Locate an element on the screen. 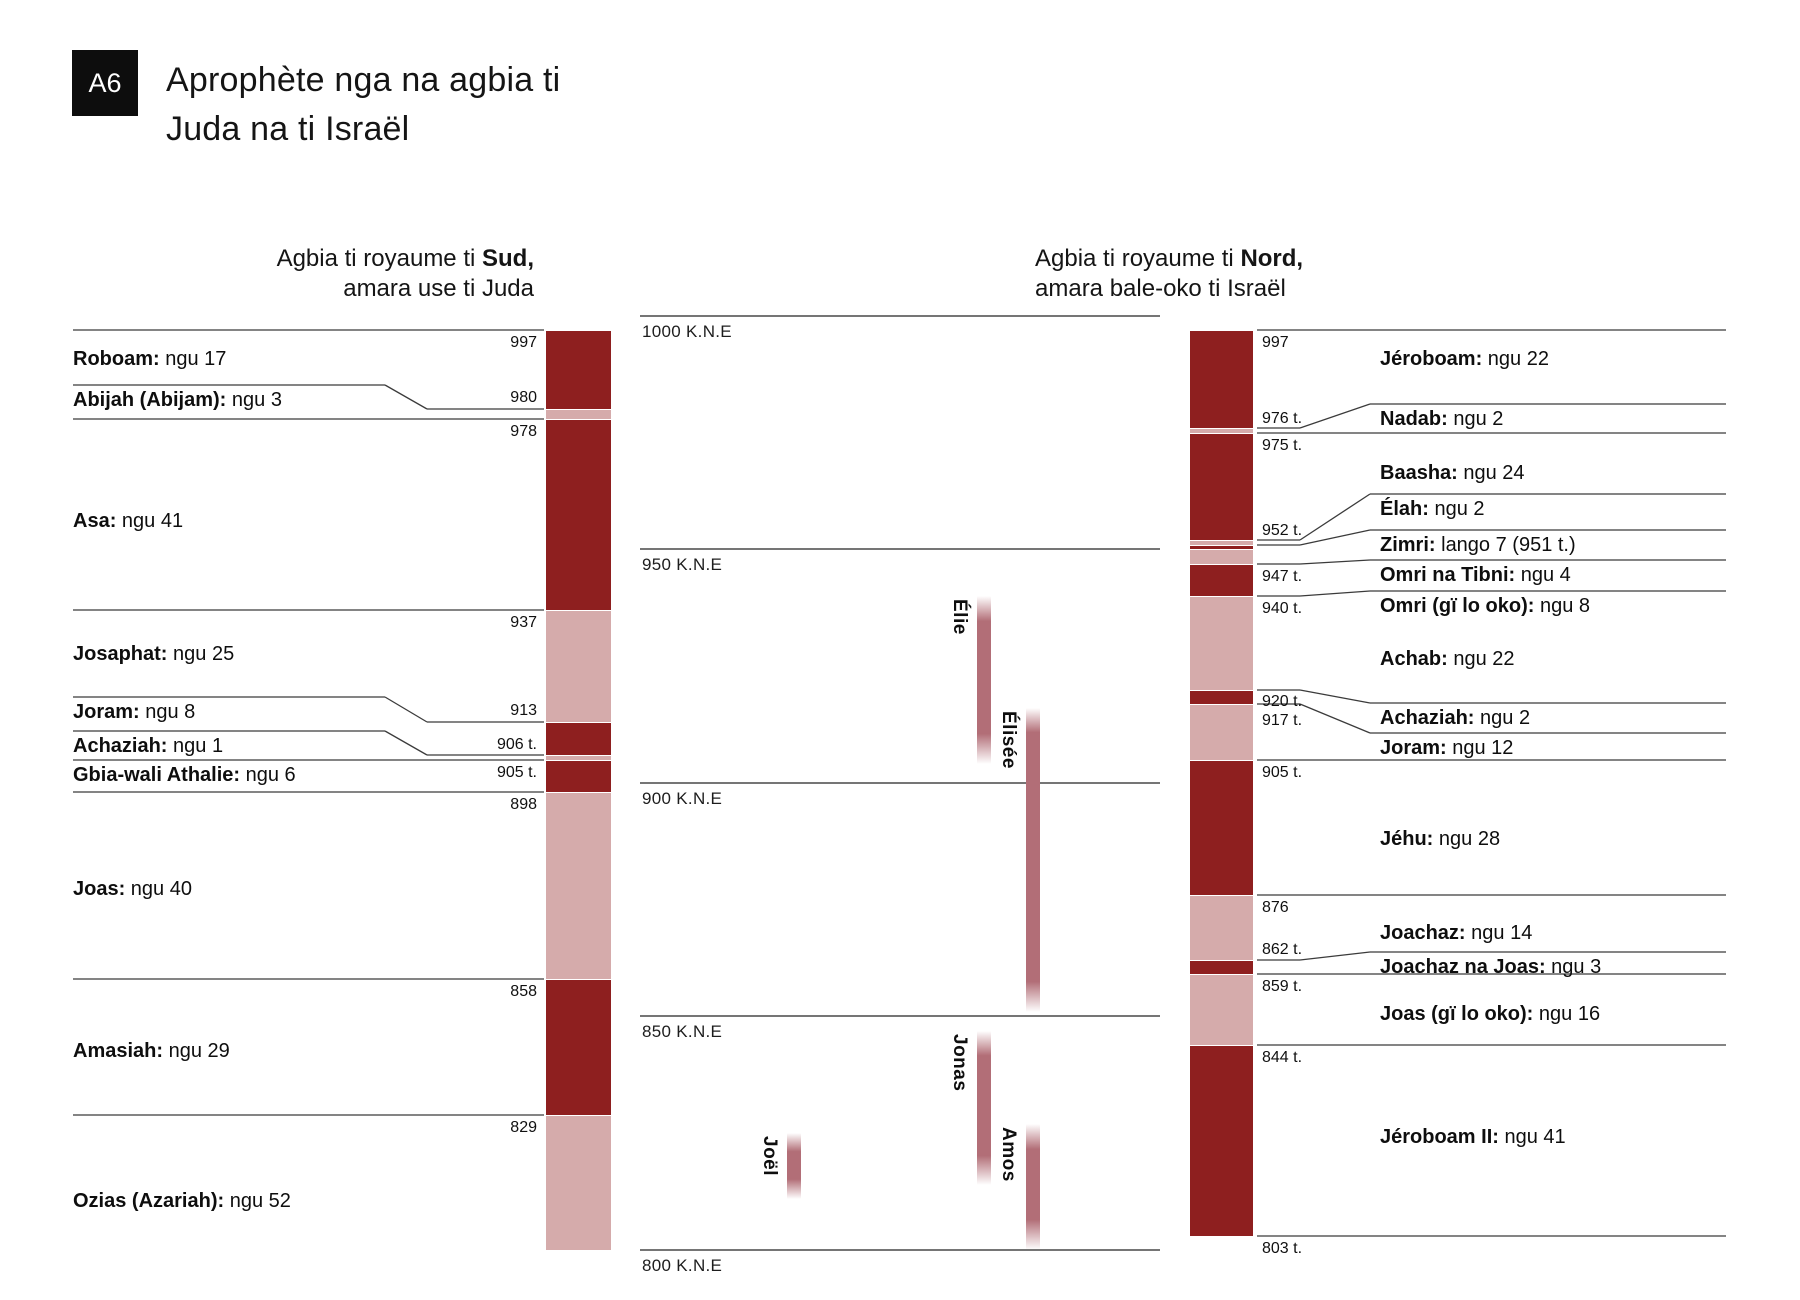  south-year-label: 978 is located at coordinates (523, 431).